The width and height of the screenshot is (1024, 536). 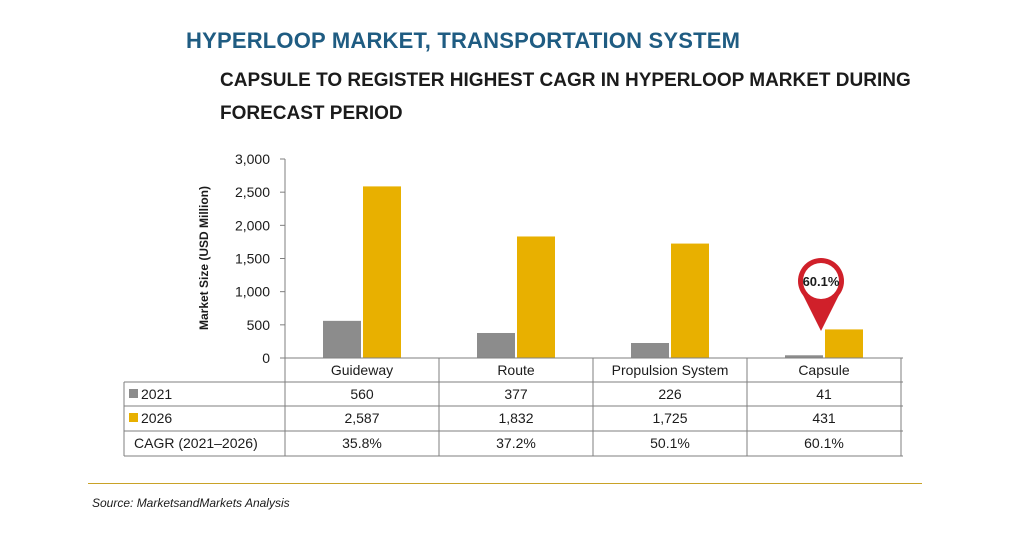 I want to click on x-category-label: Propulsion System, so click(x=670, y=370).